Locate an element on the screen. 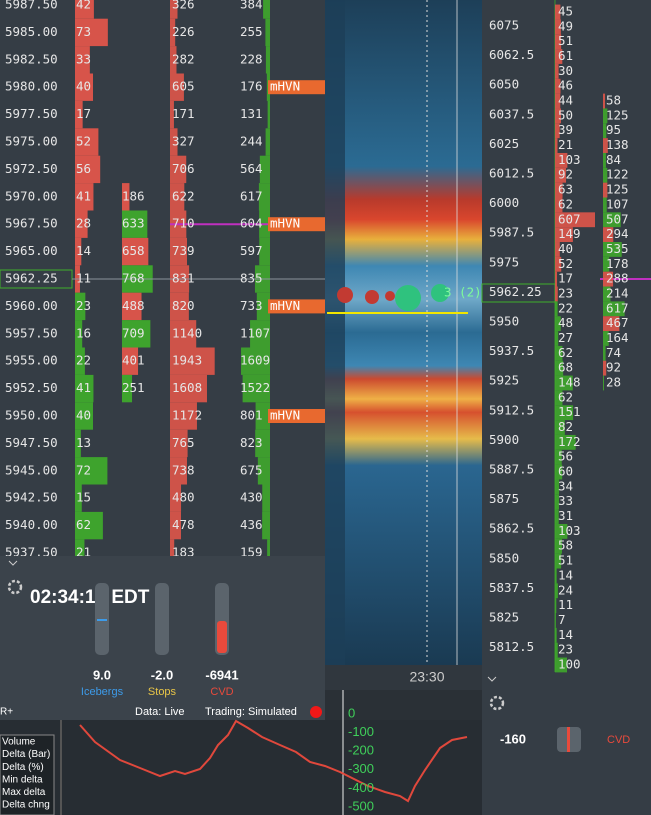 Image resolution: width=651 pixels, height=815 pixels. price: 5875 is located at coordinates (504, 498).